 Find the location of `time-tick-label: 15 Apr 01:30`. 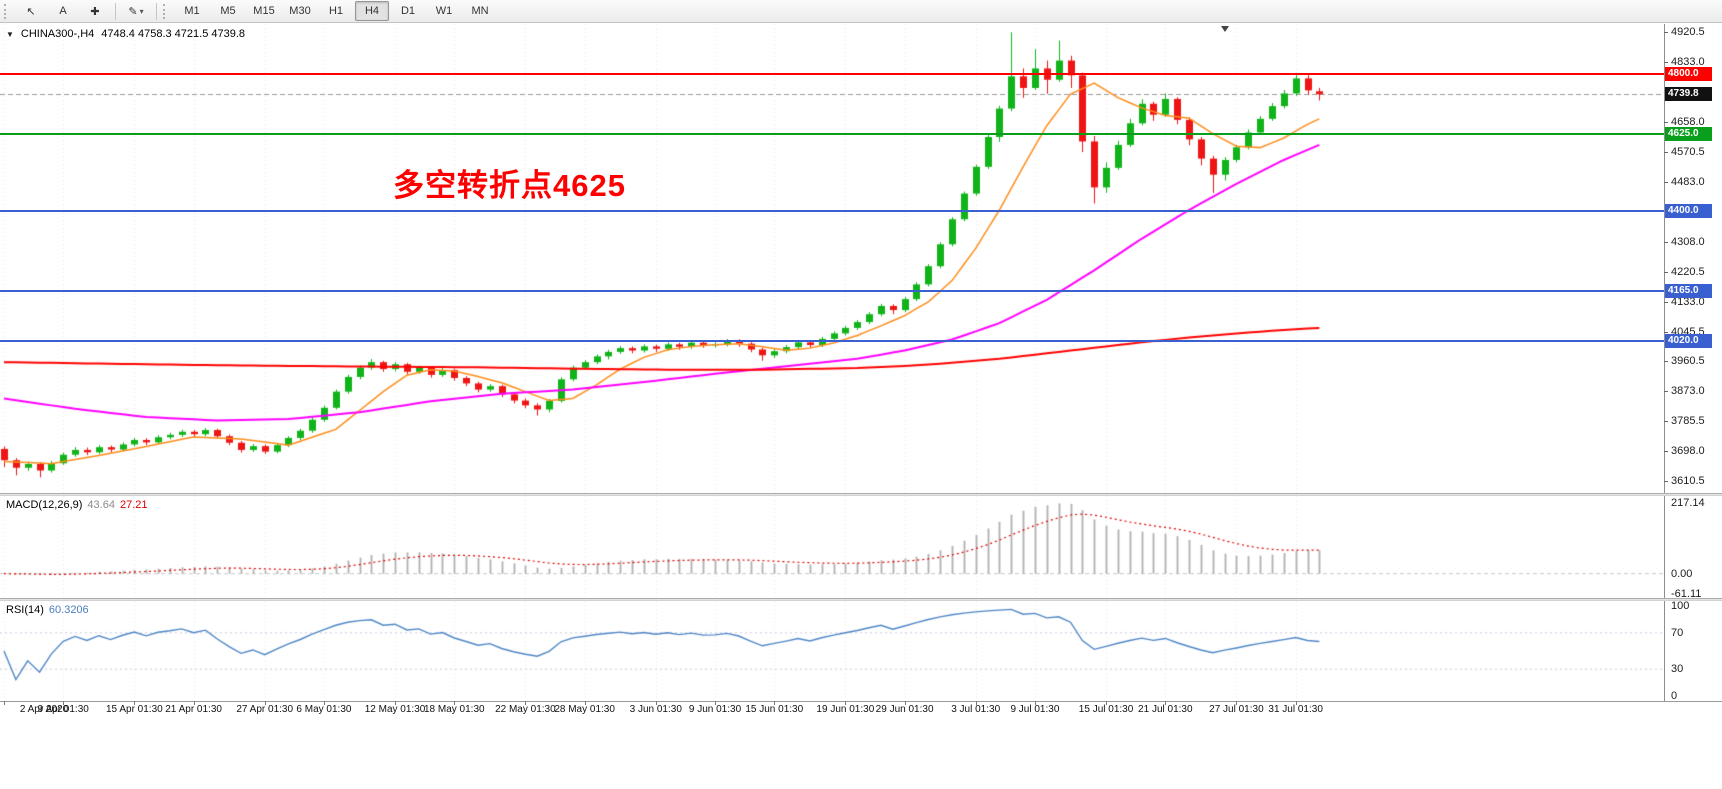

time-tick-label: 15 Apr 01:30 is located at coordinates (134, 709).